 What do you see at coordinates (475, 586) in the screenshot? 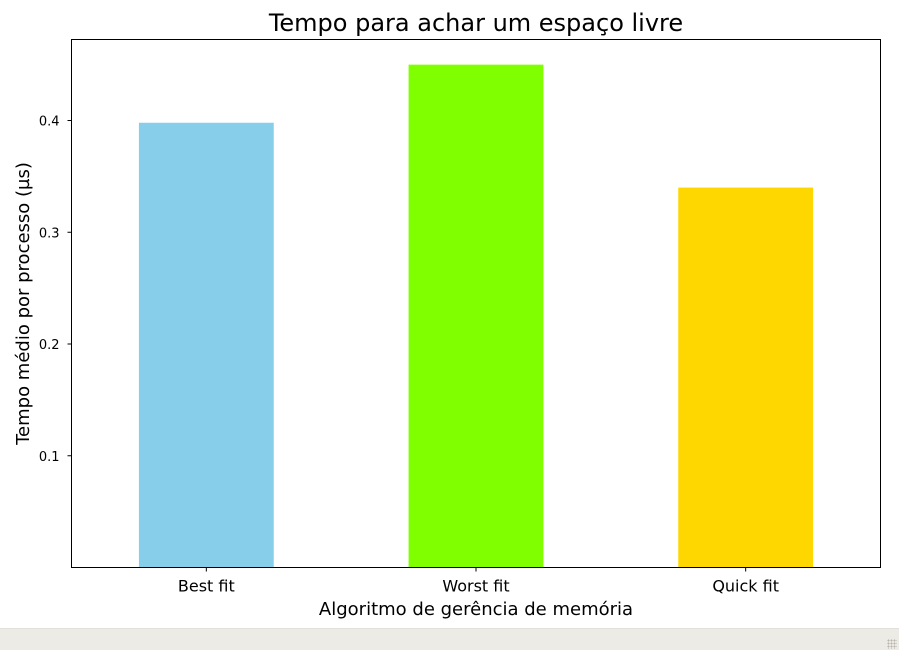
I see `x-tick-label: Worst fit` at bounding box center [475, 586].